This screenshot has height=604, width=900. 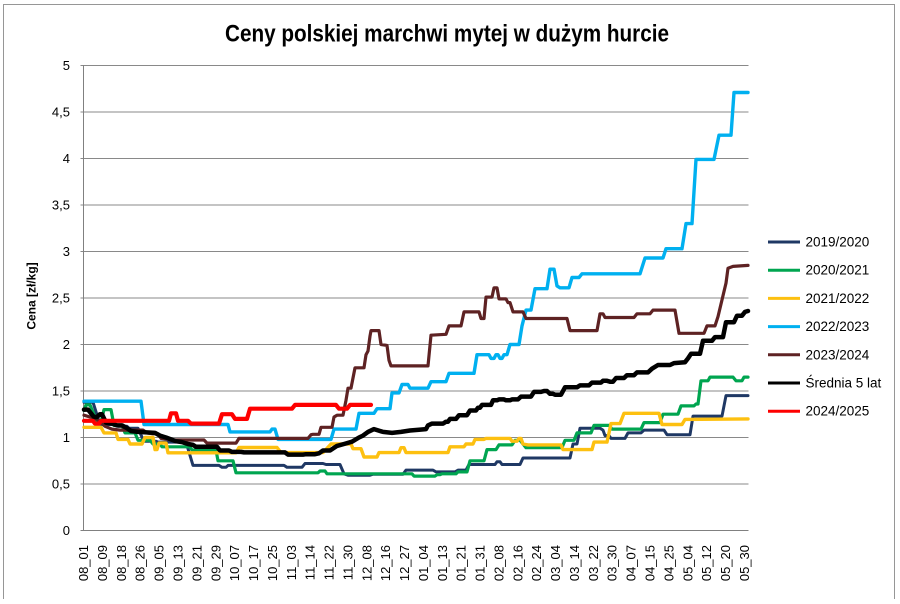 I want to click on svg-text: 08_18, so click(x=121, y=563).